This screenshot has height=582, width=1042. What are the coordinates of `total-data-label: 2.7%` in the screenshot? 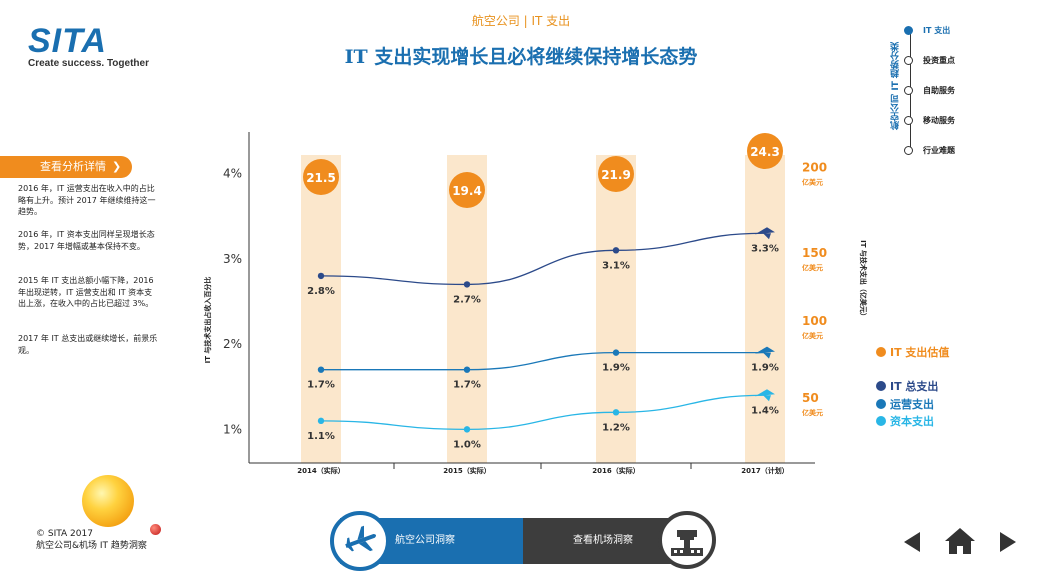 It's located at (467, 299).